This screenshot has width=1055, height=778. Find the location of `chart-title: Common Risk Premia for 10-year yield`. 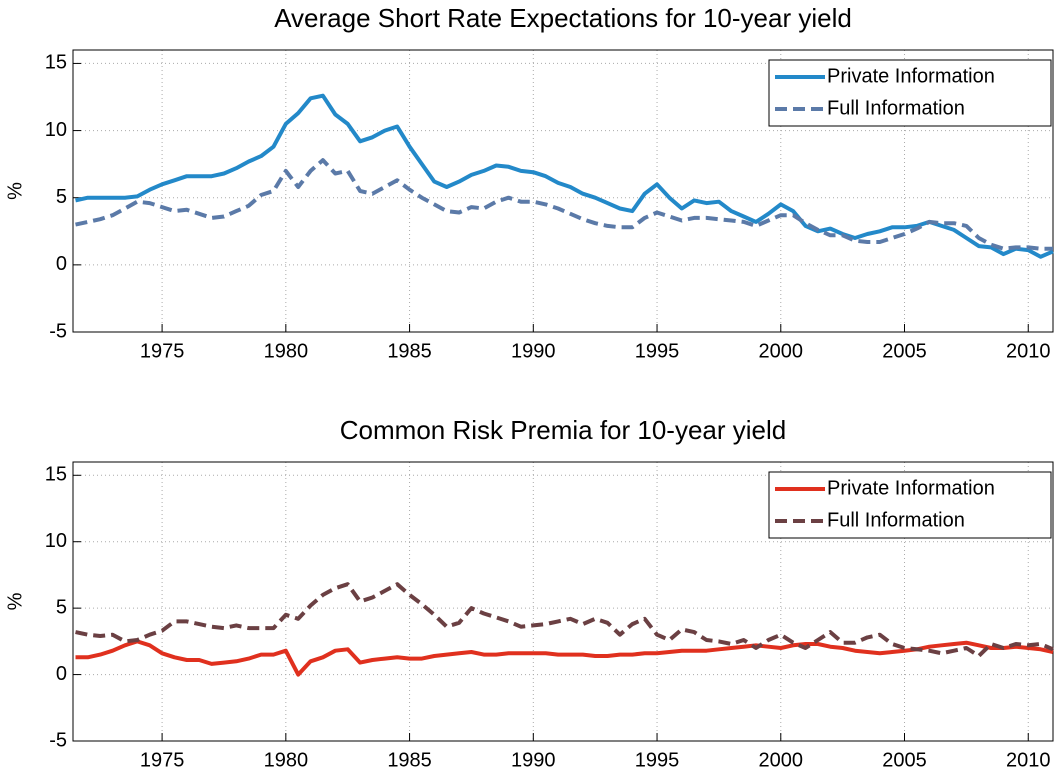

chart-title: Common Risk Premia for 10-year yield is located at coordinates (563, 430).